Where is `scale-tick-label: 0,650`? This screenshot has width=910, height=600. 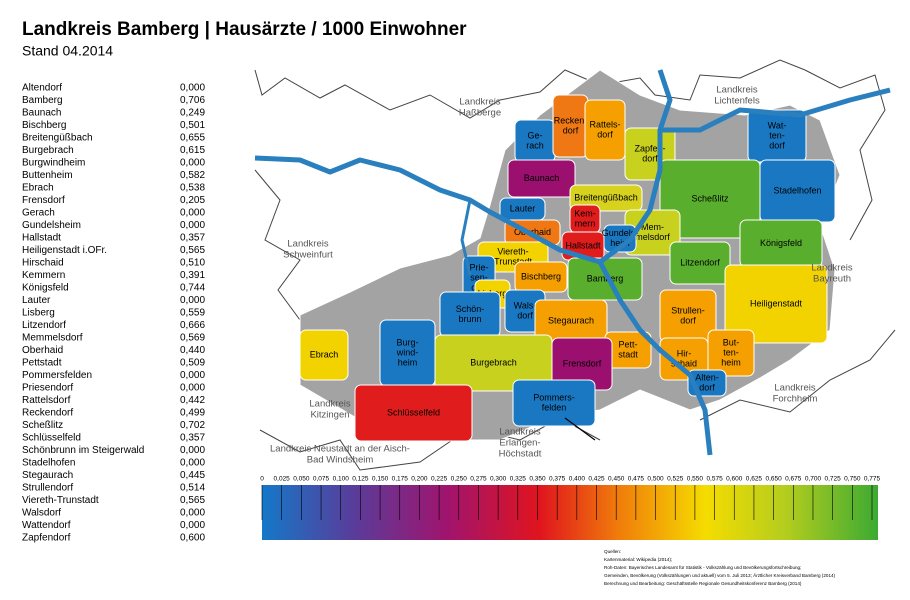
scale-tick-label: 0,650 is located at coordinates (773, 479).